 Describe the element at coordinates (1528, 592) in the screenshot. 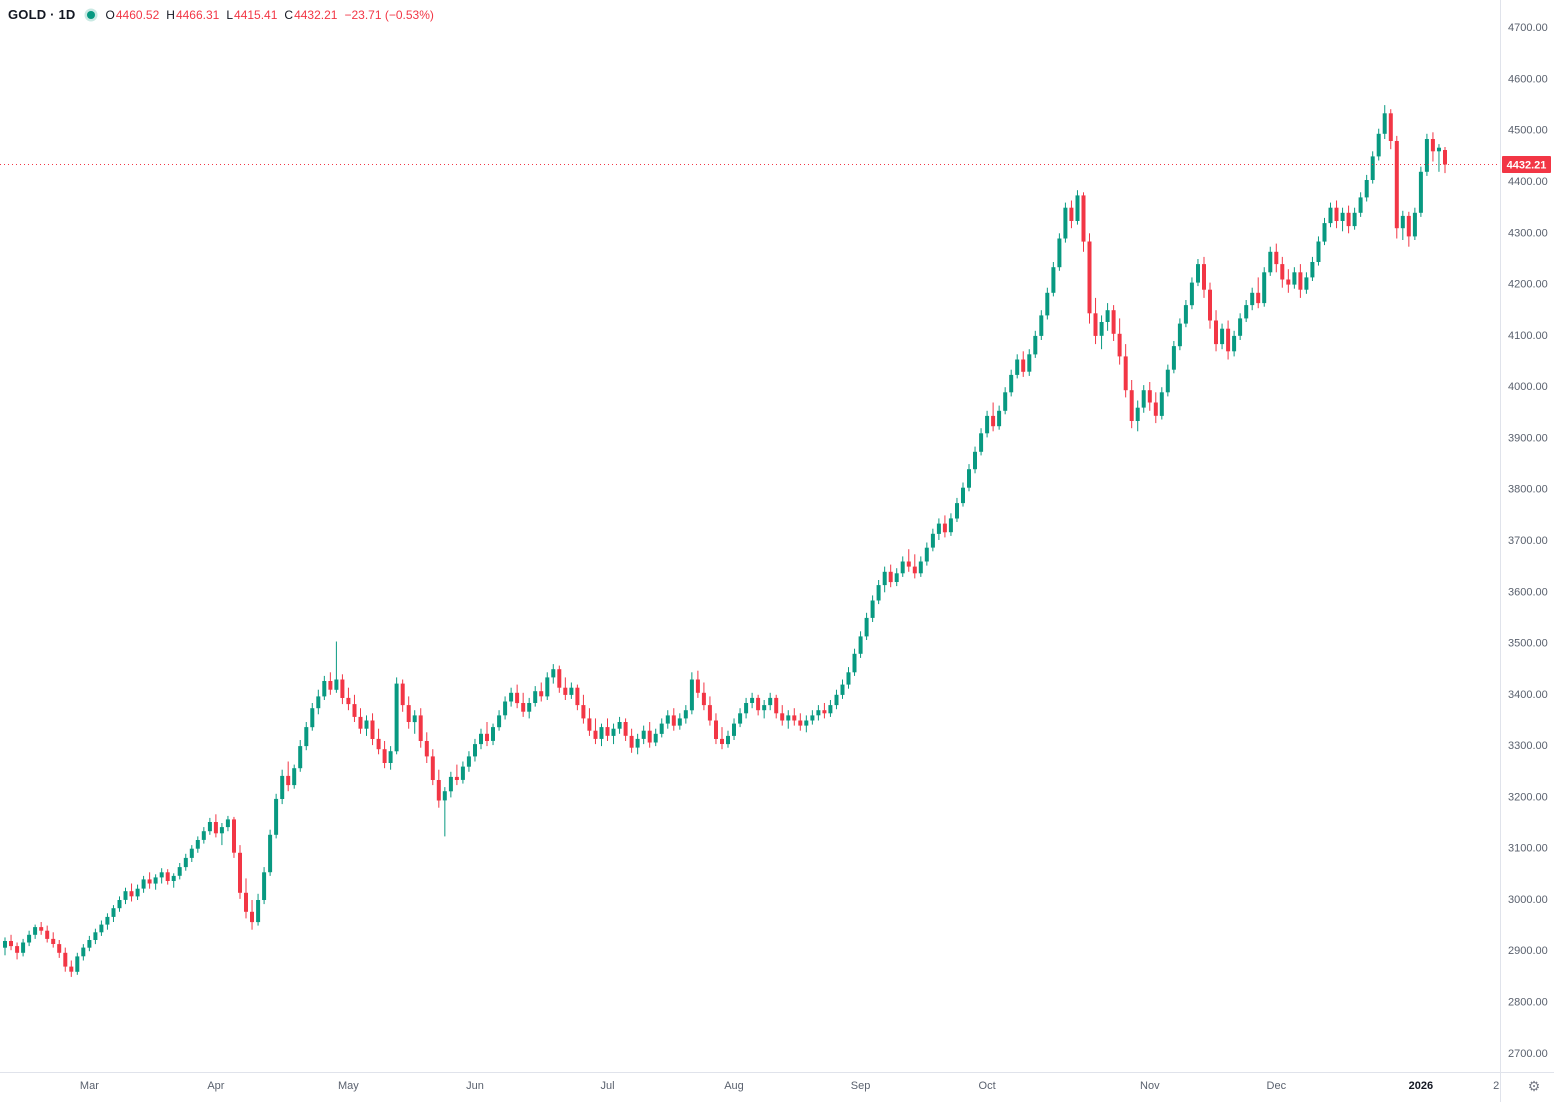

I see `price-tick-label: 3600.00` at that location.